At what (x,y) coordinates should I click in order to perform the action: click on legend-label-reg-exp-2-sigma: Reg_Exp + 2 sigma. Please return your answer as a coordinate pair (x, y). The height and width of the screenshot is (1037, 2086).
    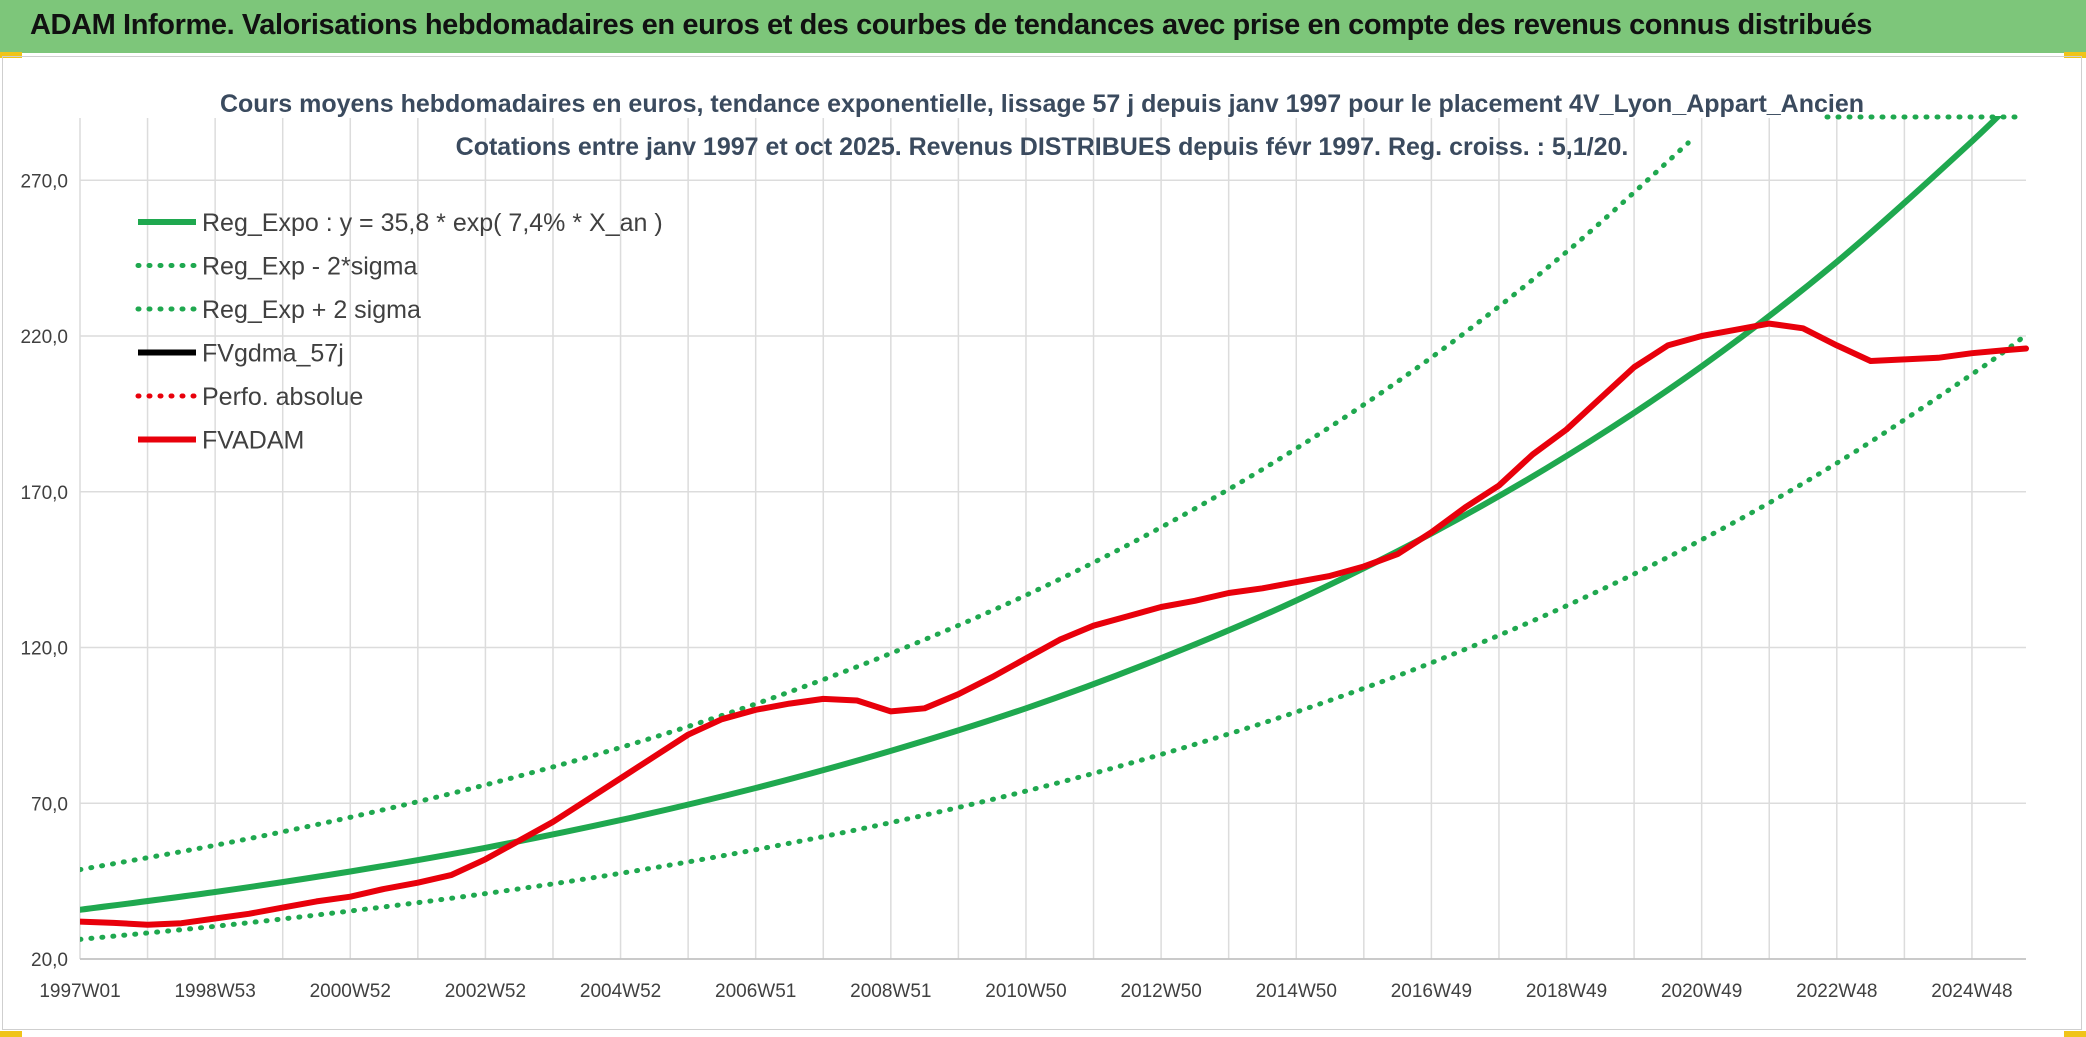
    Looking at the image, I should click on (311, 310).